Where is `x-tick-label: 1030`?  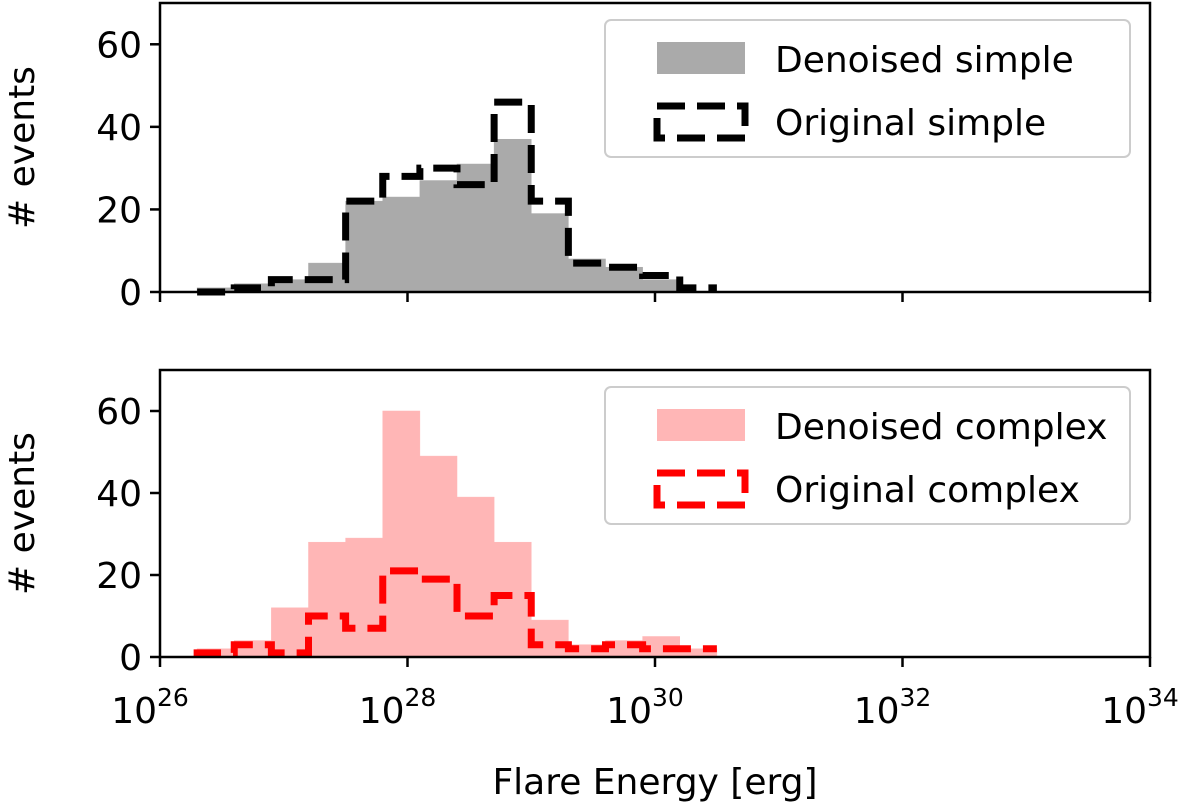
x-tick-label: 1030 is located at coordinates (645, 707).